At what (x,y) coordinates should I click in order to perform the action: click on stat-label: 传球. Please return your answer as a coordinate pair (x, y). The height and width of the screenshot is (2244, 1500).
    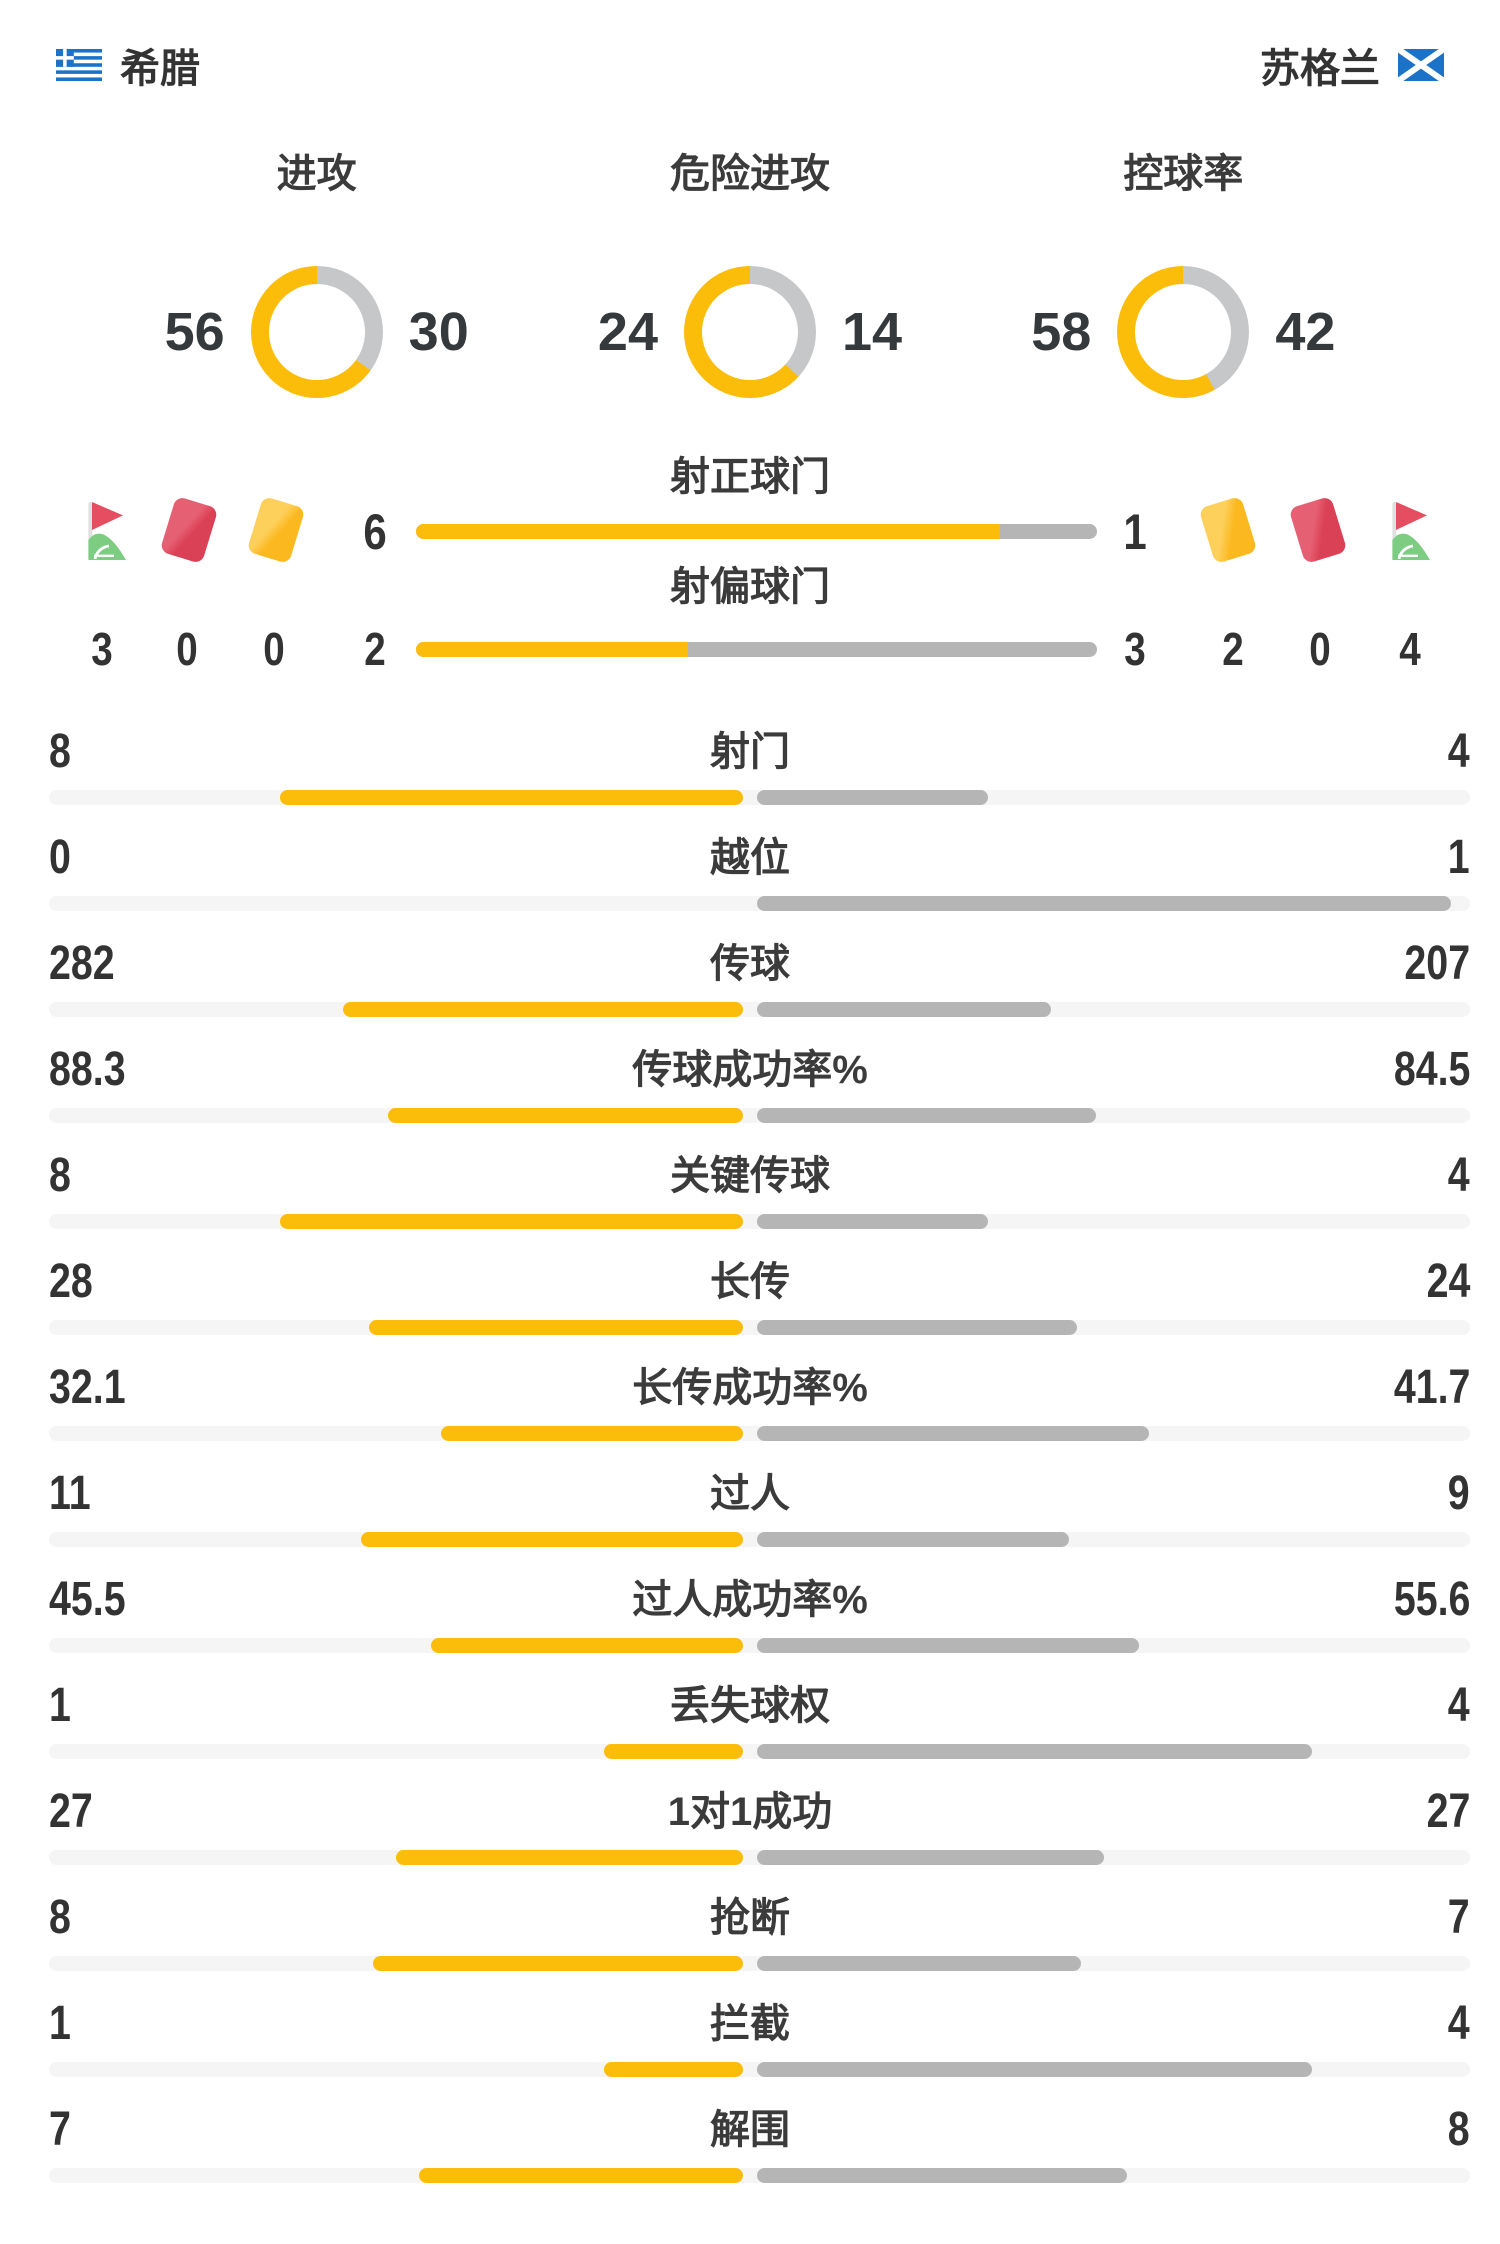
    Looking at the image, I should click on (750, 964).